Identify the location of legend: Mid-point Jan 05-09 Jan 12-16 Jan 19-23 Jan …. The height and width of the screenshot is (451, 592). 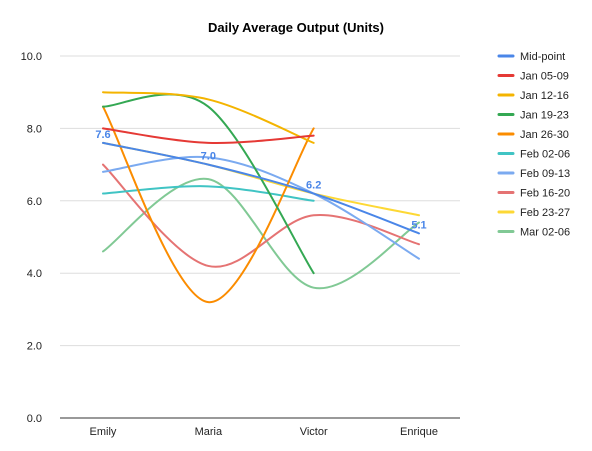
(533, 145).